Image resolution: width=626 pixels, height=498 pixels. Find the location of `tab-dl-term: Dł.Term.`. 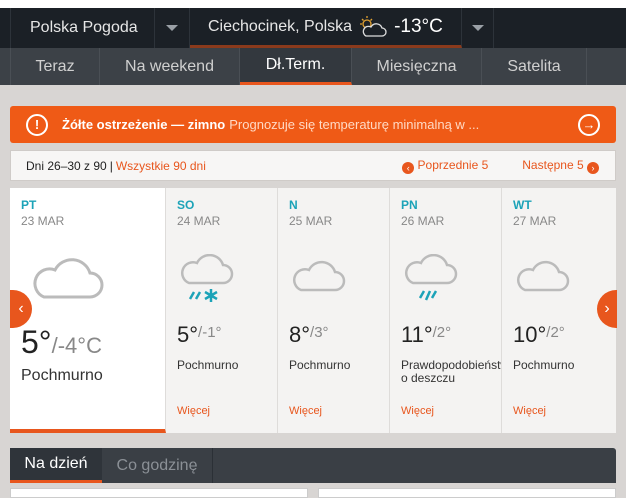

tab-dl-term: Dł.Term. is located at coordinates (296, 66).